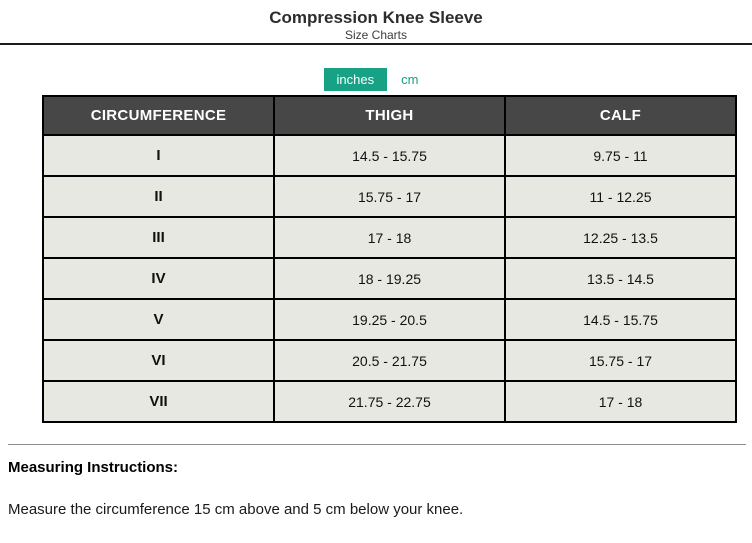  I want to click on page-header: Compression Knee Sleeve Size Charts, so click(376, 25).